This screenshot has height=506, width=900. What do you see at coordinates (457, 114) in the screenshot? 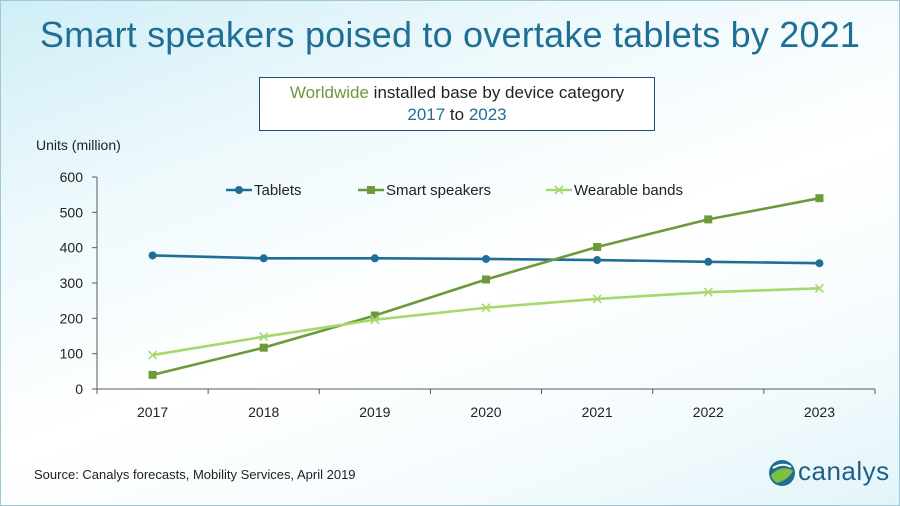
I see `subtitle-to: to` at bounding box center [457, 114].